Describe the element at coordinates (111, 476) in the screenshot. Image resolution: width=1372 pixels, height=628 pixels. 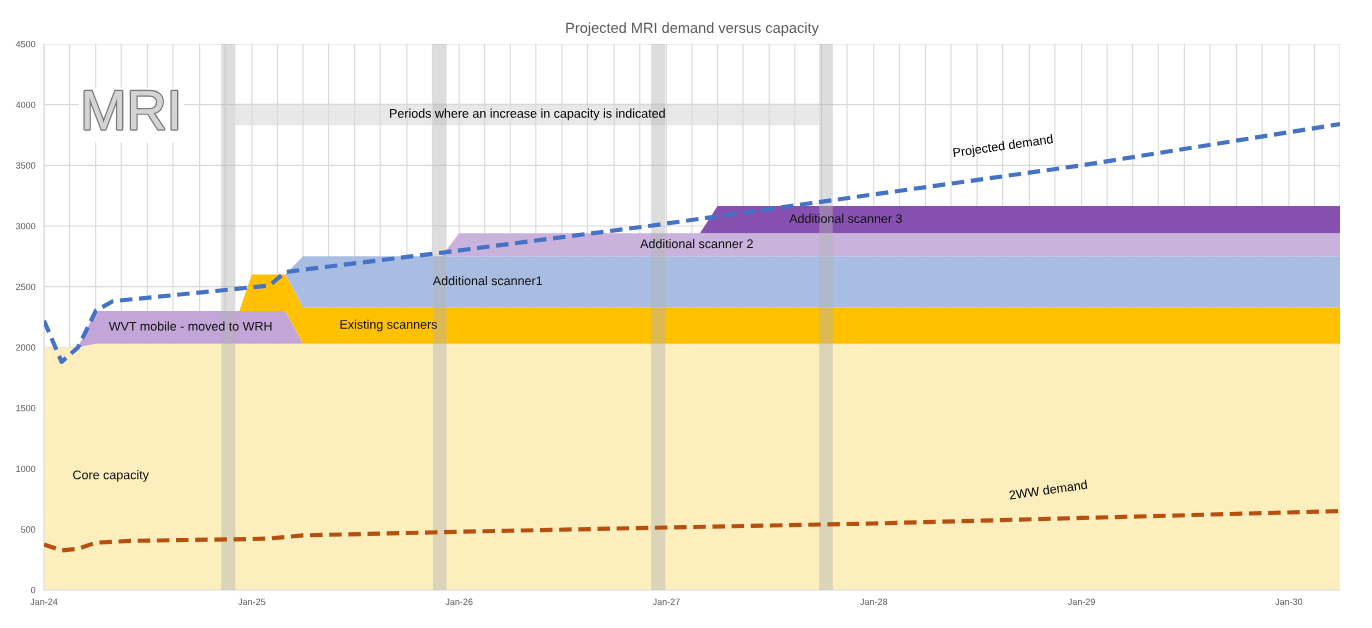
I see `series-label: Core capacity` at that location.